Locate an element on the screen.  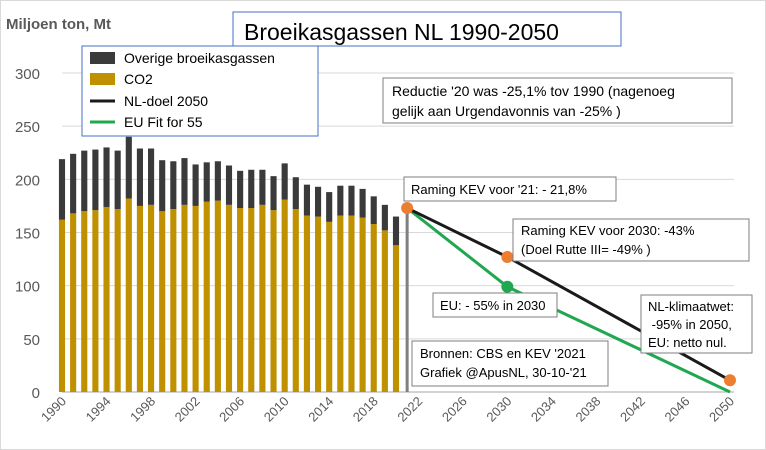
bar-co2-2018 is located at coordinates (373, 307).